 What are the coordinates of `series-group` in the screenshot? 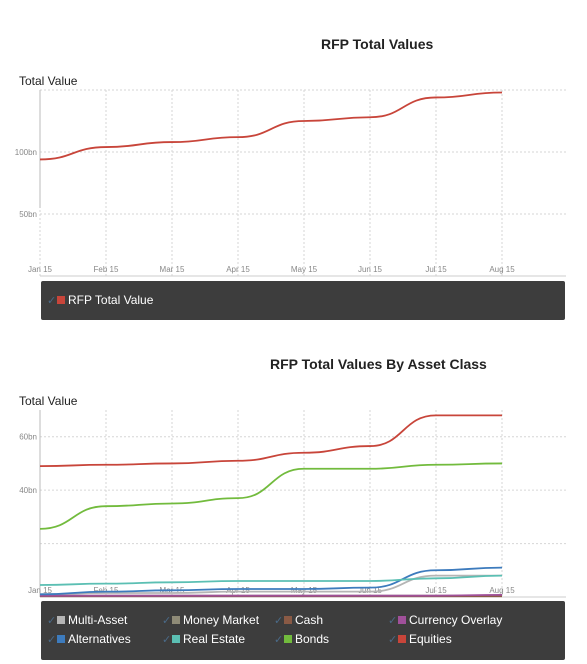 It's located at (271, 126).